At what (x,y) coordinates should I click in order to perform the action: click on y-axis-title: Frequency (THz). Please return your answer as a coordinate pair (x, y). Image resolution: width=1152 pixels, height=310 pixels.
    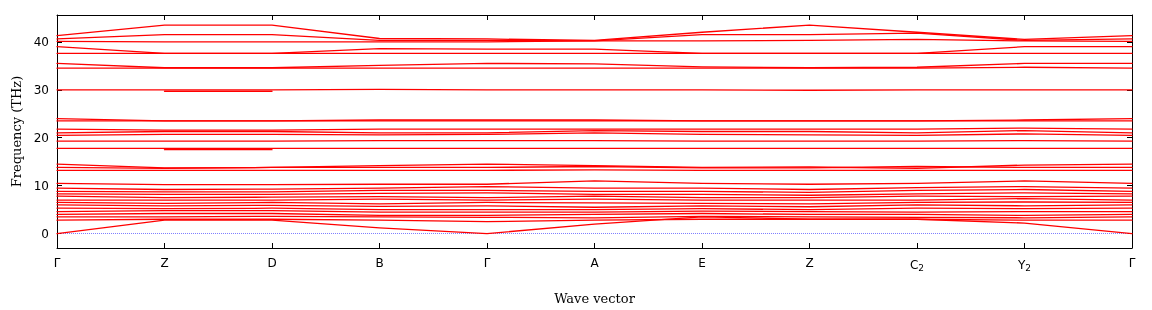
    Looking at the image, I should click on (16, 131).